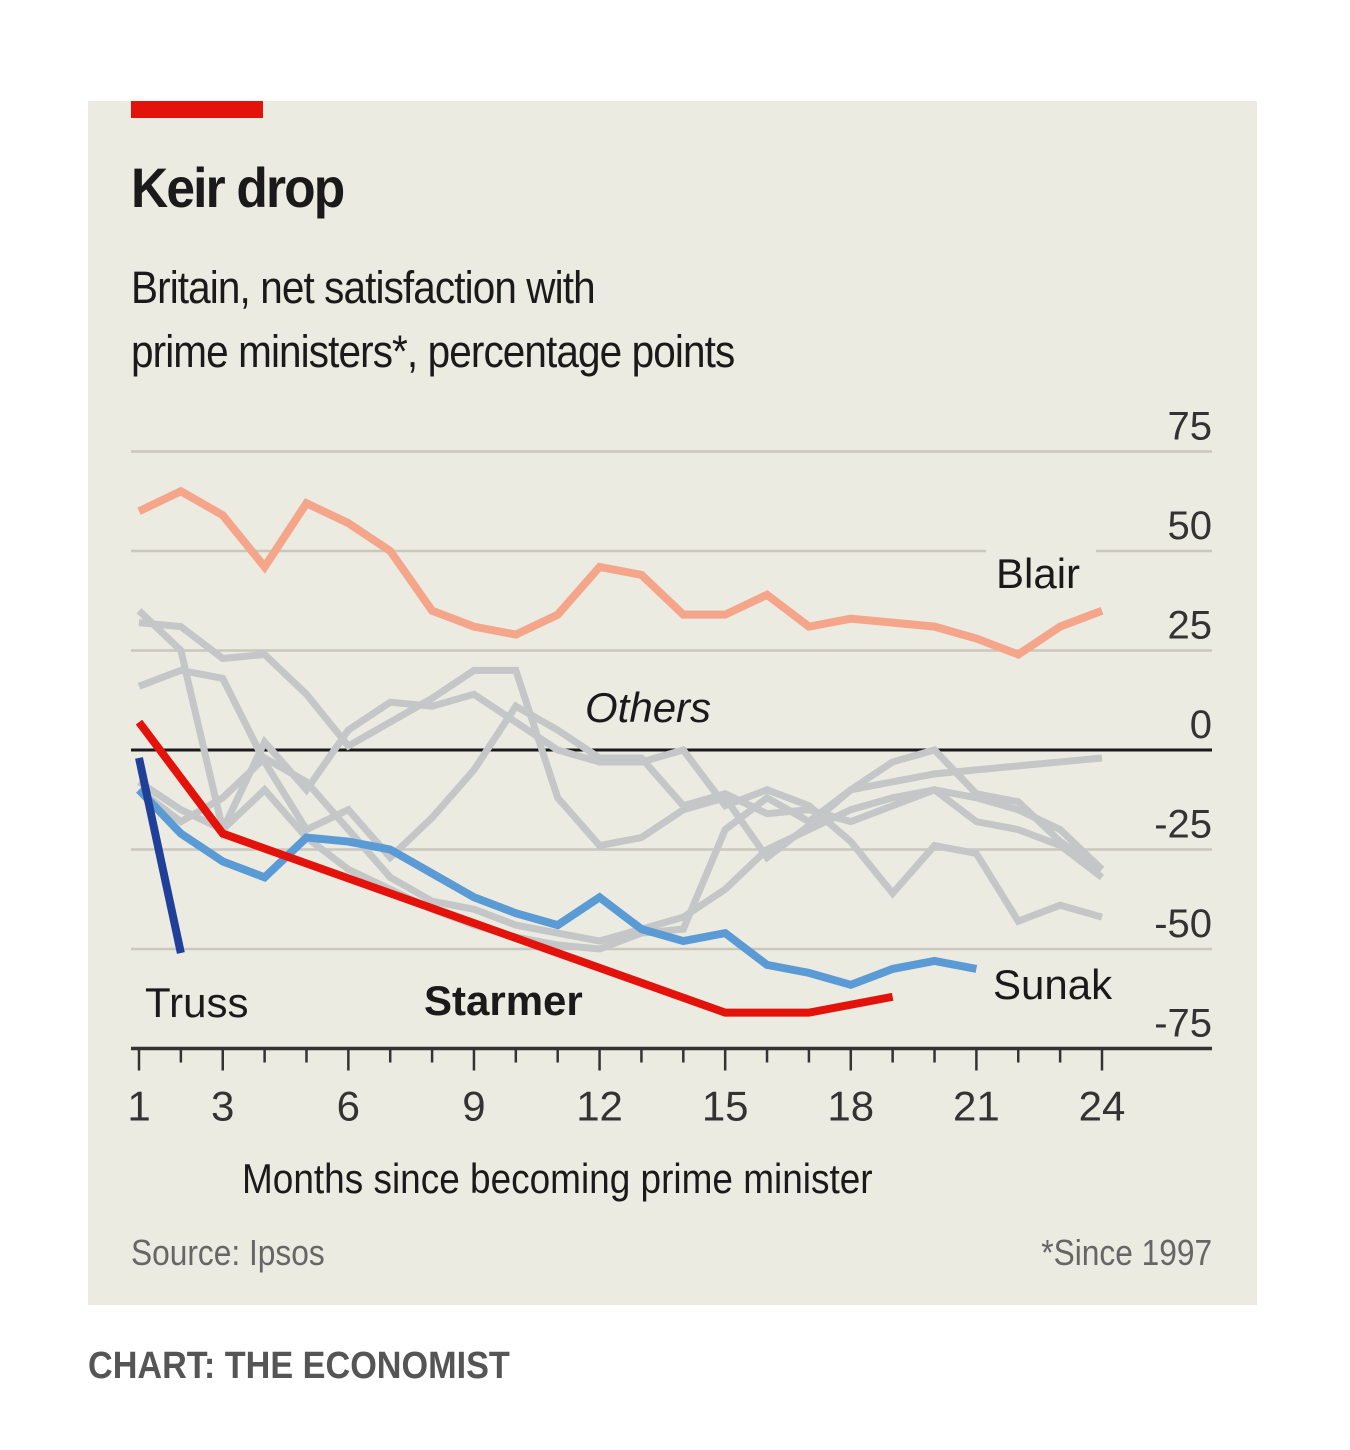 This screenshot has width=1350, height=1450. What do you see at coordinates (1190, 626) in the screenshot?
I see `y-tick-label: 25` at bounding box center [1190, 626].